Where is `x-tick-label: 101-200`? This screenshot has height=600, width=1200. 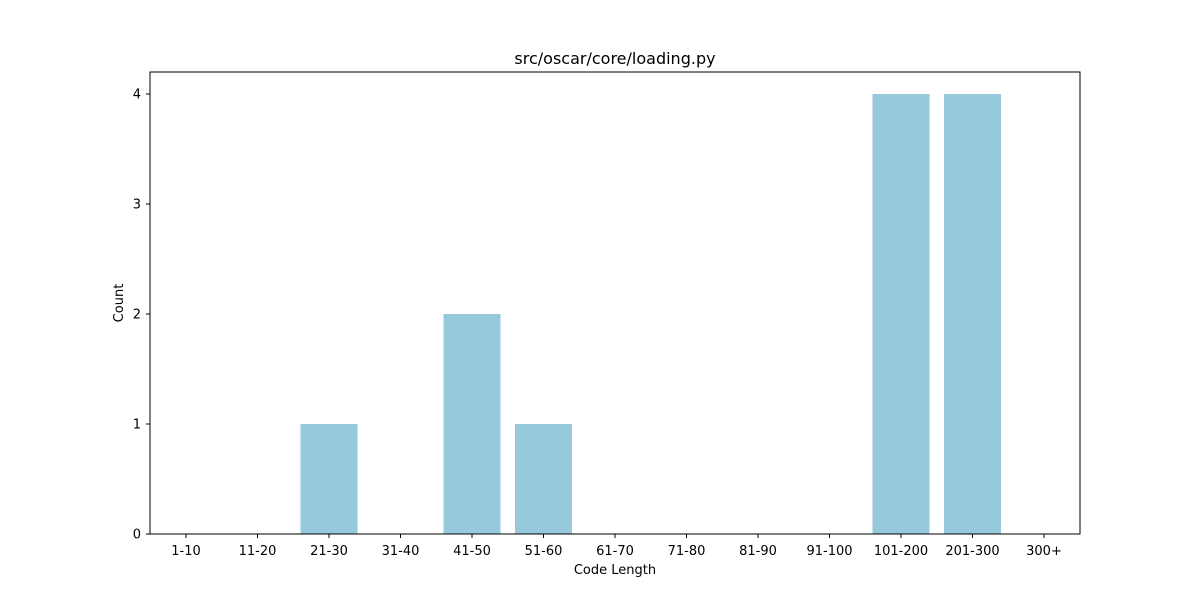 x-tick-label: 101-200 is located at coordinates (901, 551).